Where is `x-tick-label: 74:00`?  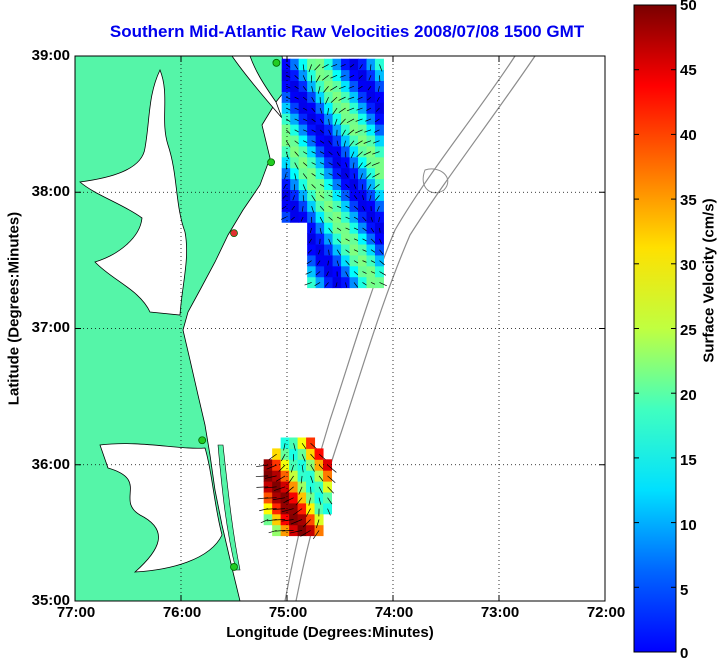
x-tick-label: 74:00 is located at coordinates (394, 612).